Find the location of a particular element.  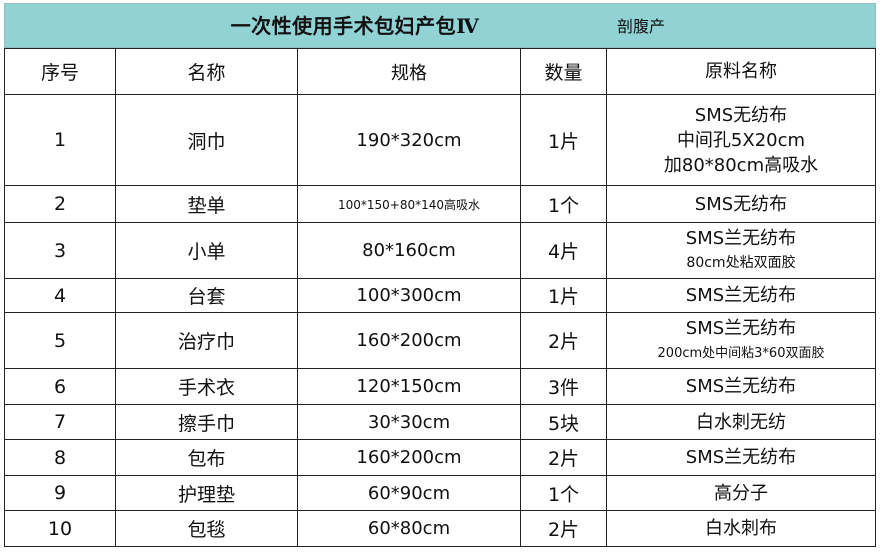

table-row: 4 台套 100*300cm 1片 SMS兰无纺布 is located at coordinates (440, 295).